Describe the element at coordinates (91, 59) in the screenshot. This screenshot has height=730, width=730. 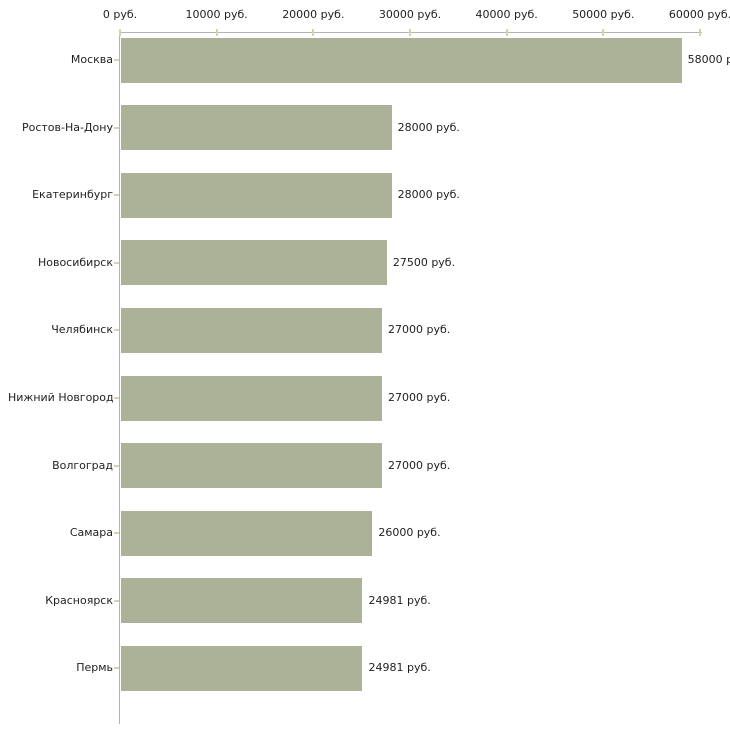
I see `category-label: Москва` at that location.